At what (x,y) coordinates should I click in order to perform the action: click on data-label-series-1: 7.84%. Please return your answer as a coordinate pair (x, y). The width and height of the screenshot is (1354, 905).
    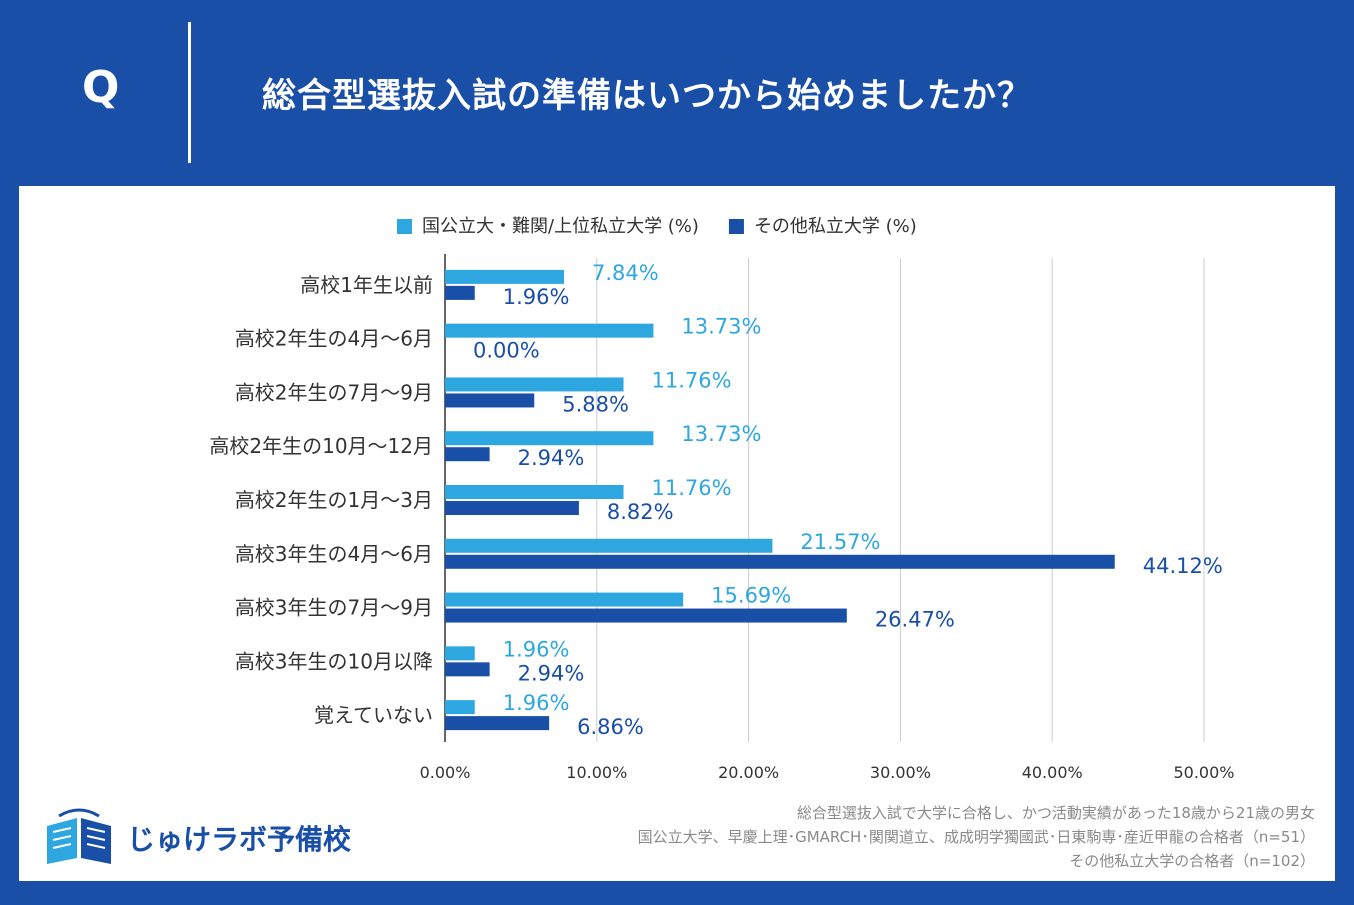
    Looking at the image, I should click on (625, 273).